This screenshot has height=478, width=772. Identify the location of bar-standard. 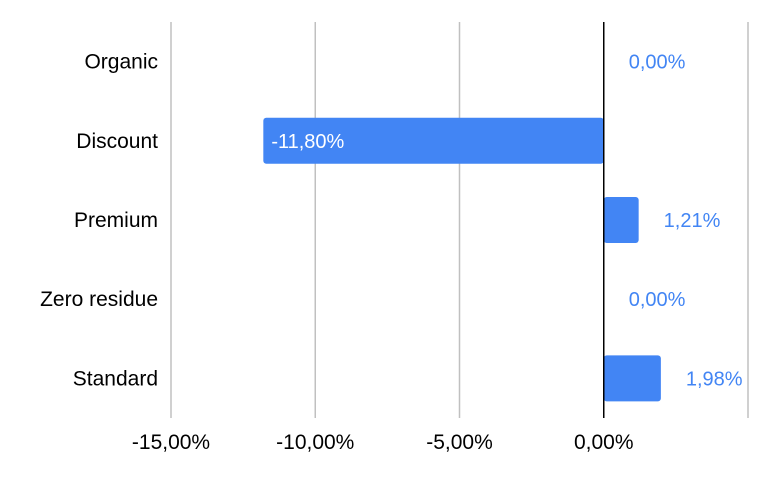
(632, 378).